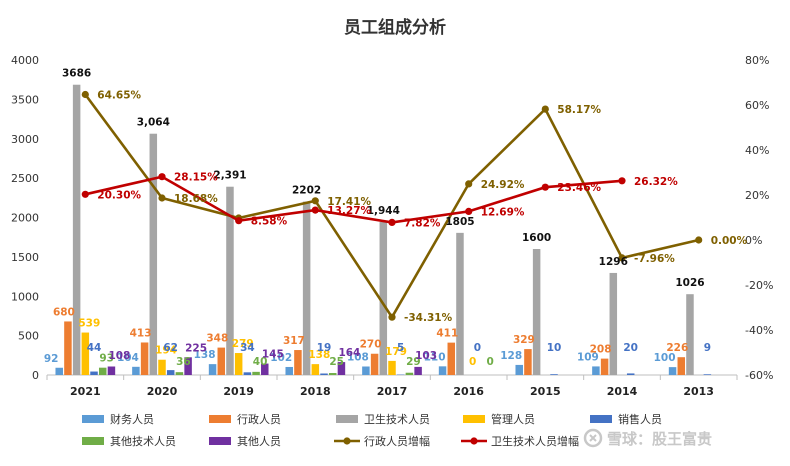 The height and width of the screenshot is (466, 790). Describe the element at coordinates (400, 348) in the screenshot. I see `bar-data-label: 5` at that location.